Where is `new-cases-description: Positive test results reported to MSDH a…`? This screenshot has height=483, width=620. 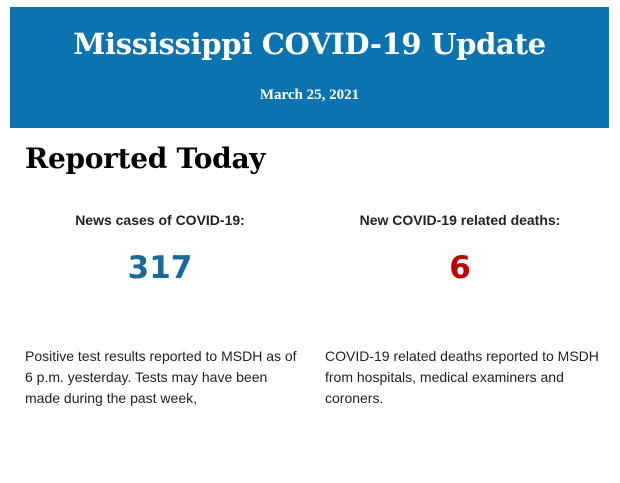 new-cases-description: Positive test results reported to MSDH a… is located at coordinates (161, 377).